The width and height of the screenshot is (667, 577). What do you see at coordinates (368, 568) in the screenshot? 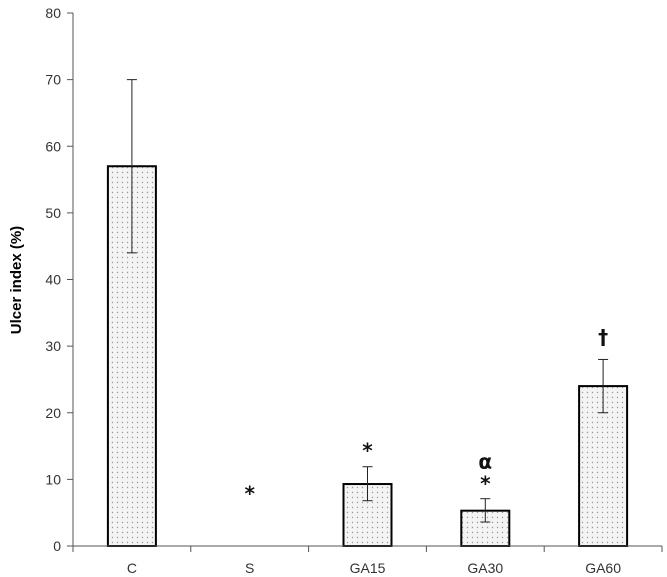
I see `x-tick-label: GA15` at bounding box center [368, 568].